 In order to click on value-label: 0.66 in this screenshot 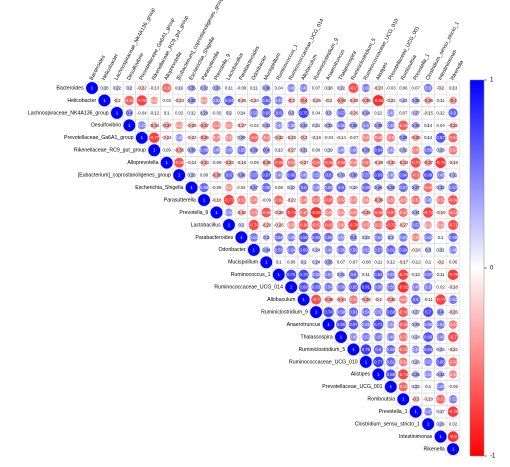, I will do `click(291, 175)`.